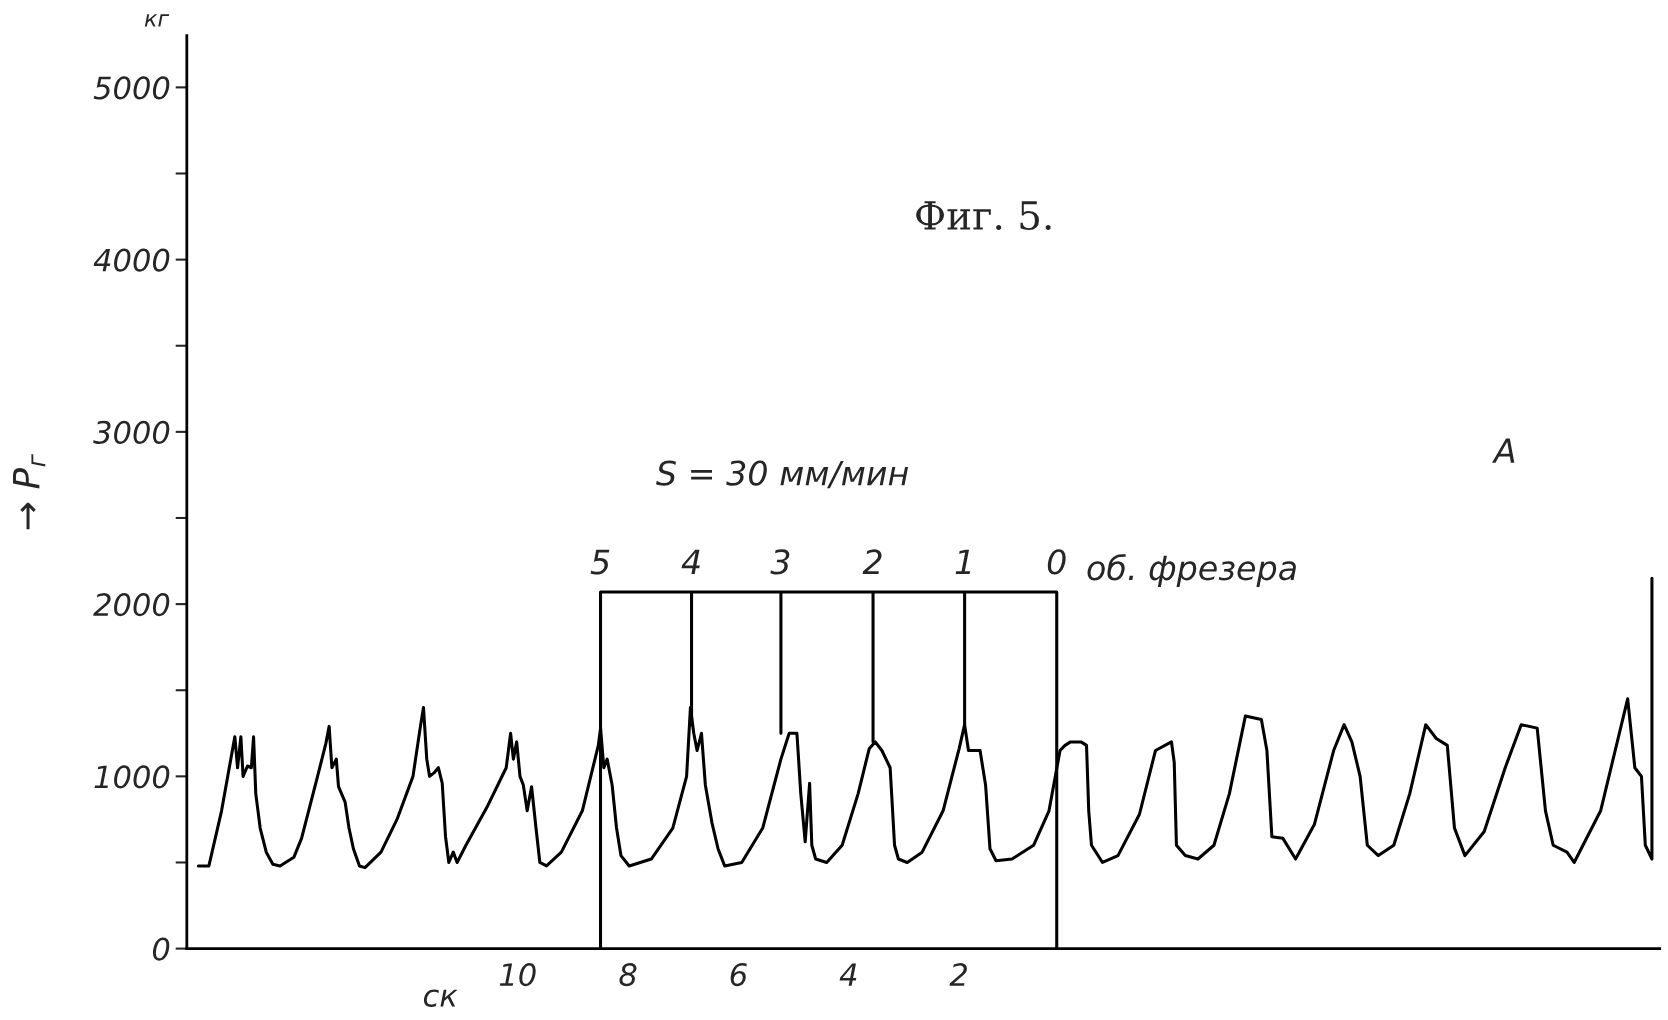  I want to click on y-tick-label: 3000, so click(131, 432).